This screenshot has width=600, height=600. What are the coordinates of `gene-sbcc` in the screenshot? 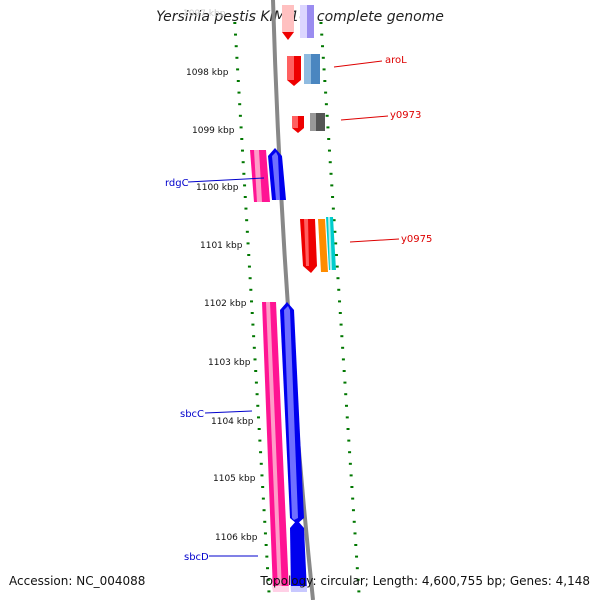 It's located at (275, 447).